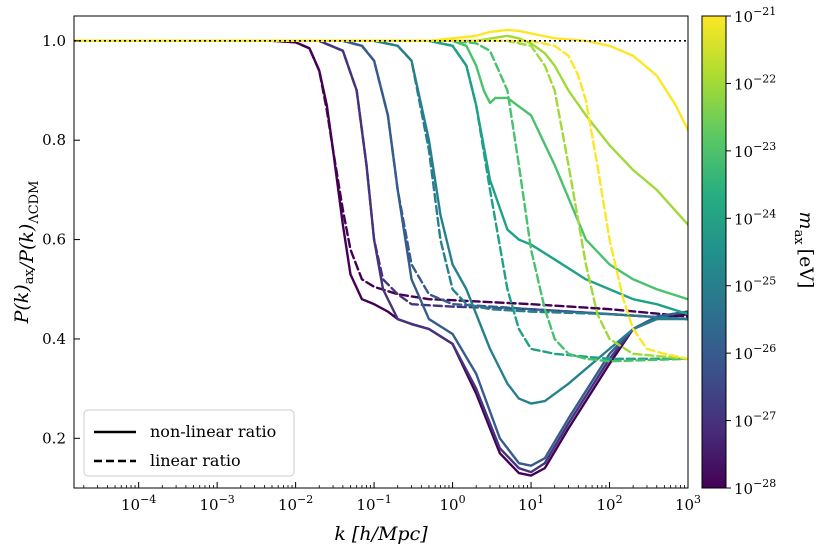 This screenshot has height=554, width=830. Describe the element at coordinates (806, 221) in the screenshot. I see `colorbar-label-symbol: m` at that location.